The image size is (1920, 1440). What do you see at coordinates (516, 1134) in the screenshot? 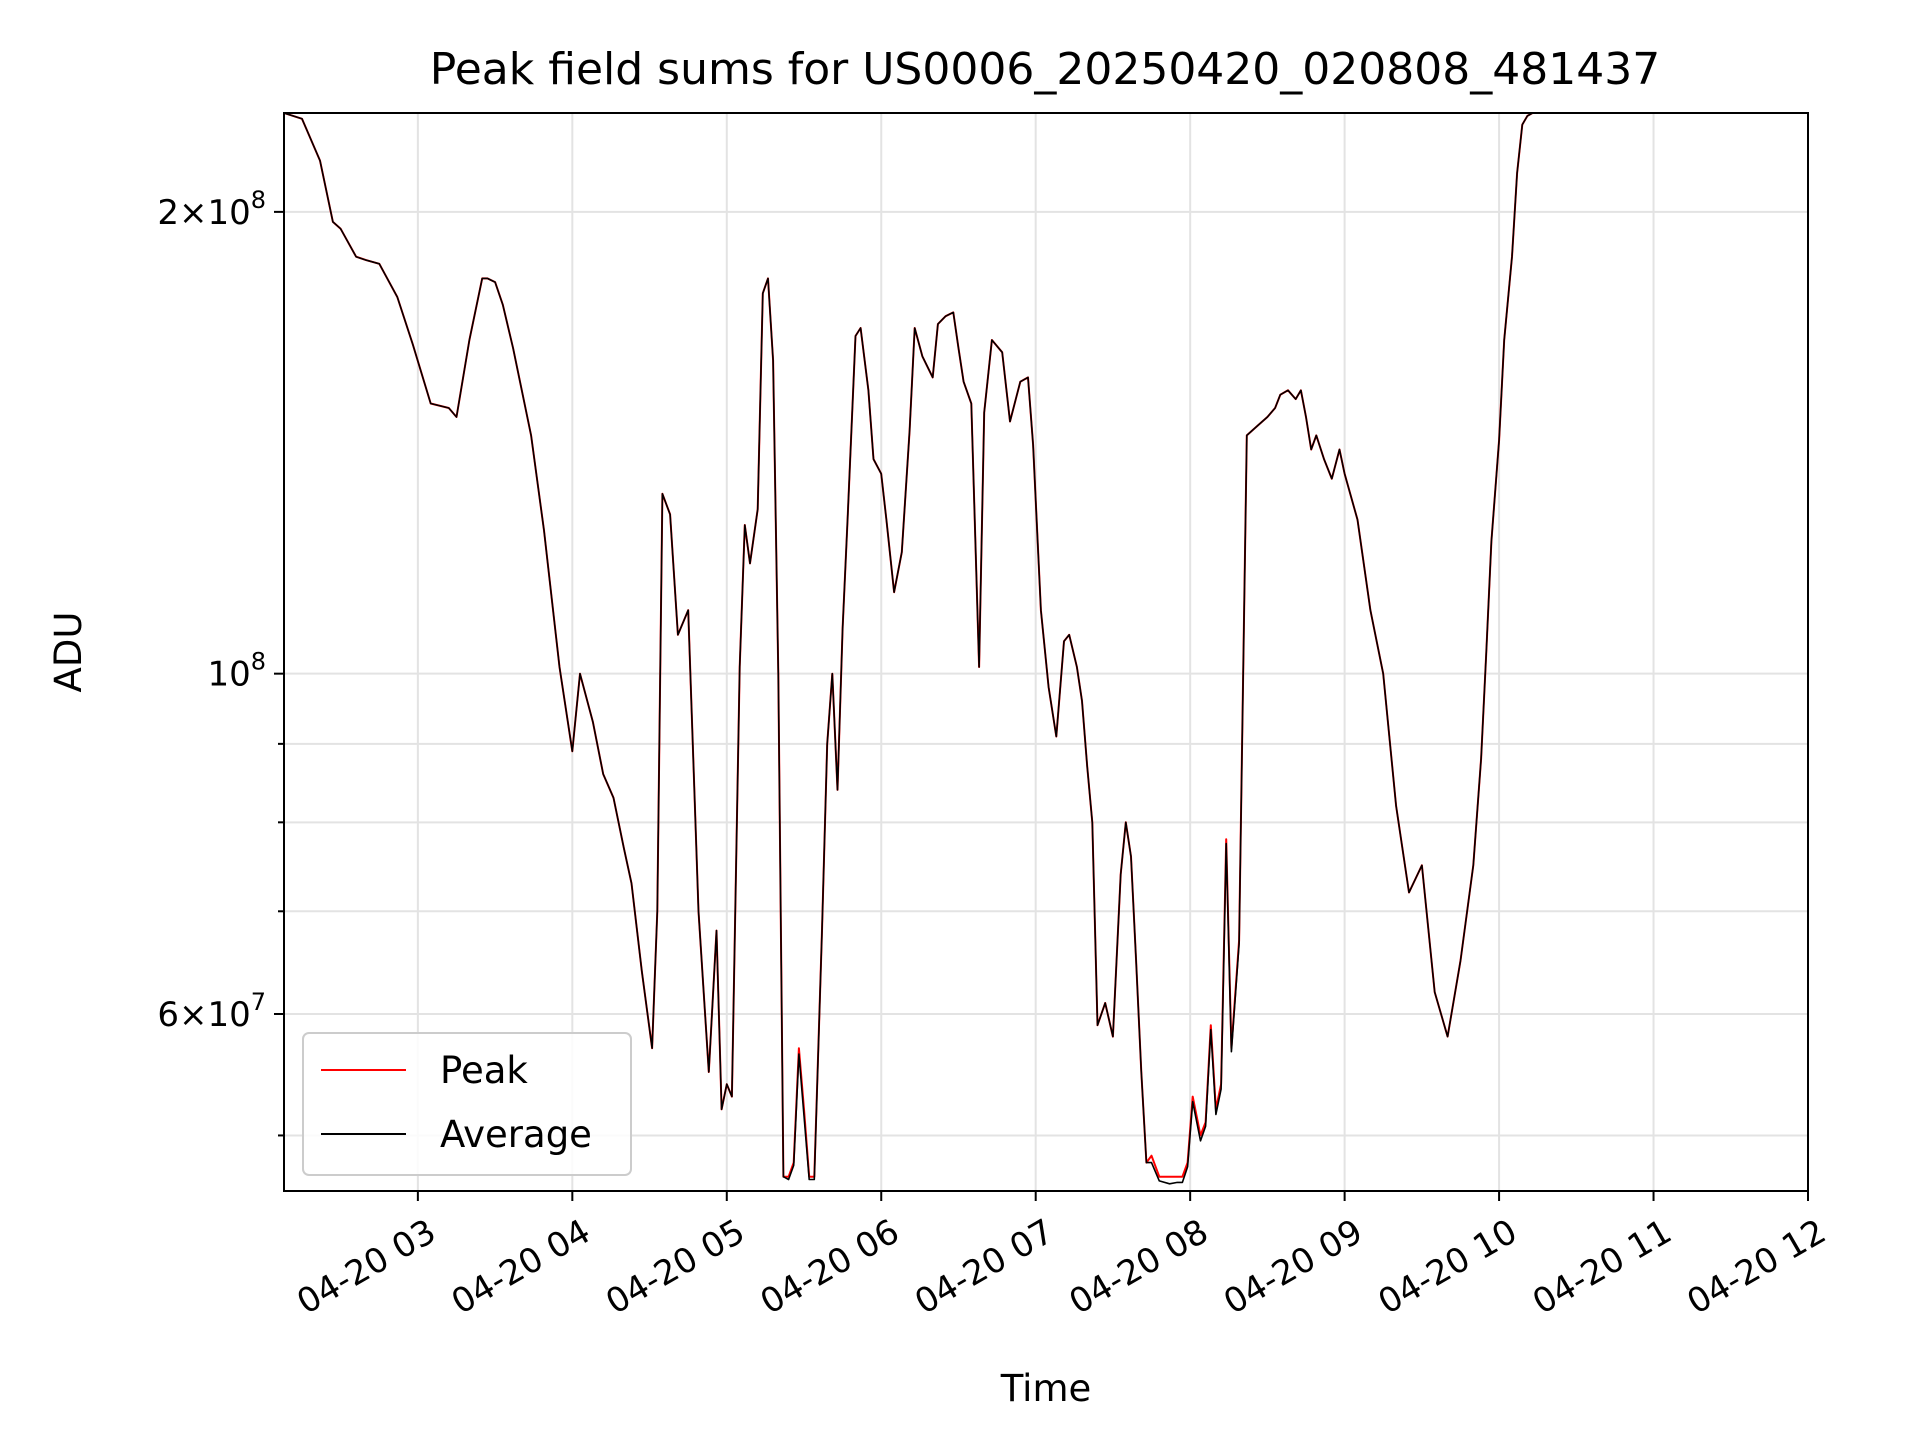
I see `legend-label-average: Average` at bounding box center [516, 1134].